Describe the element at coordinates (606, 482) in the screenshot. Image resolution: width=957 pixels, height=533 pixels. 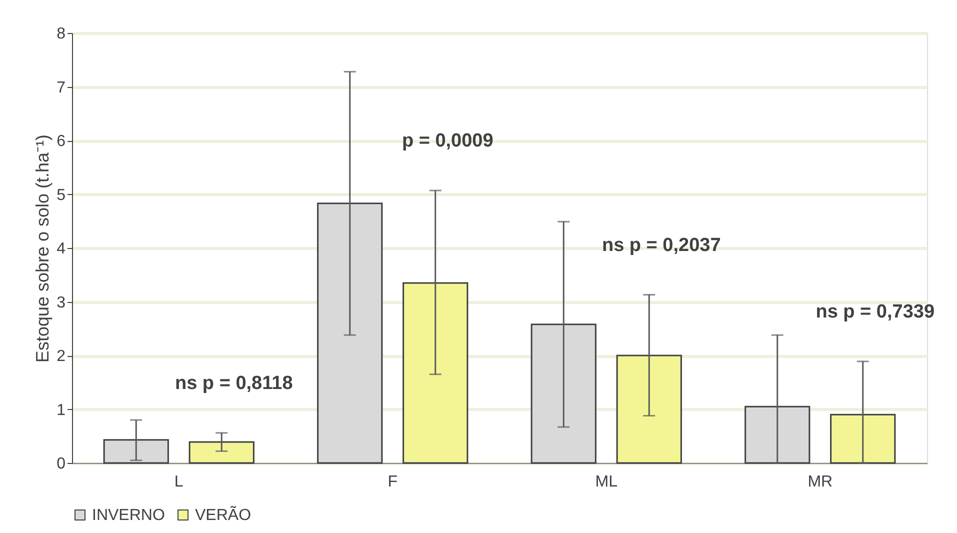
I see `x-tick-label: ML` at that location.